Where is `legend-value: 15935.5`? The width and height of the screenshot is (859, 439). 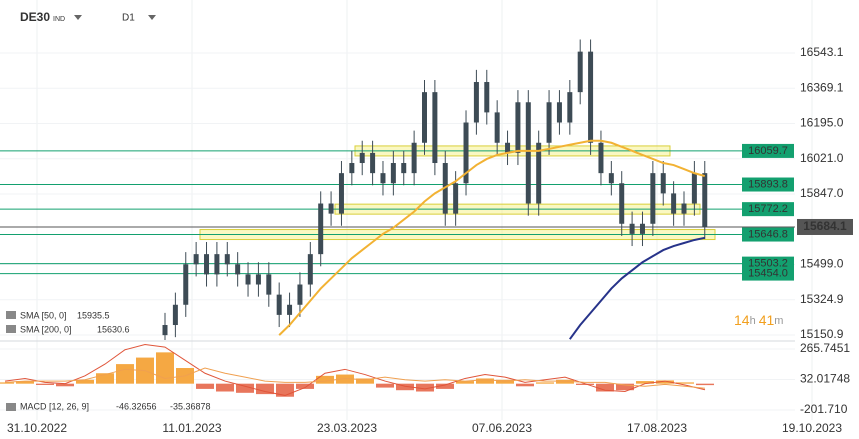
legend-value: 15935.5 is located at coordinates (93, 315).